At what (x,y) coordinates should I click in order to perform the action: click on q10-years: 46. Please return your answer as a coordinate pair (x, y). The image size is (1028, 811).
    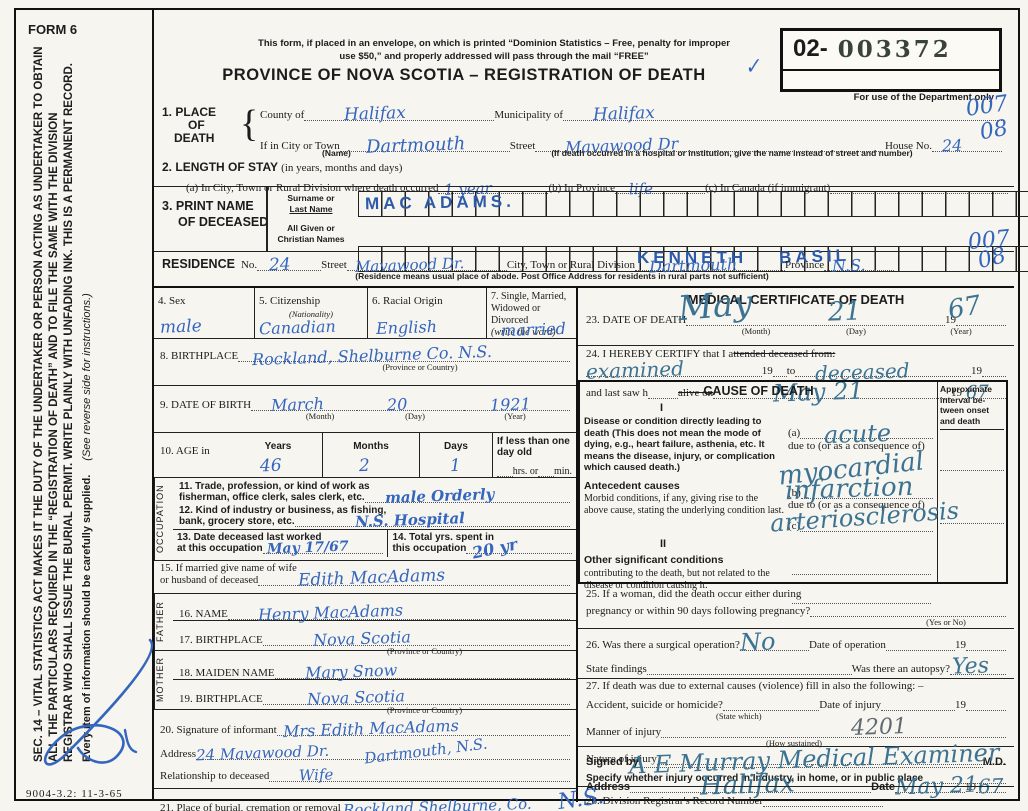
    Looking at the image, I should click on (270, 466).